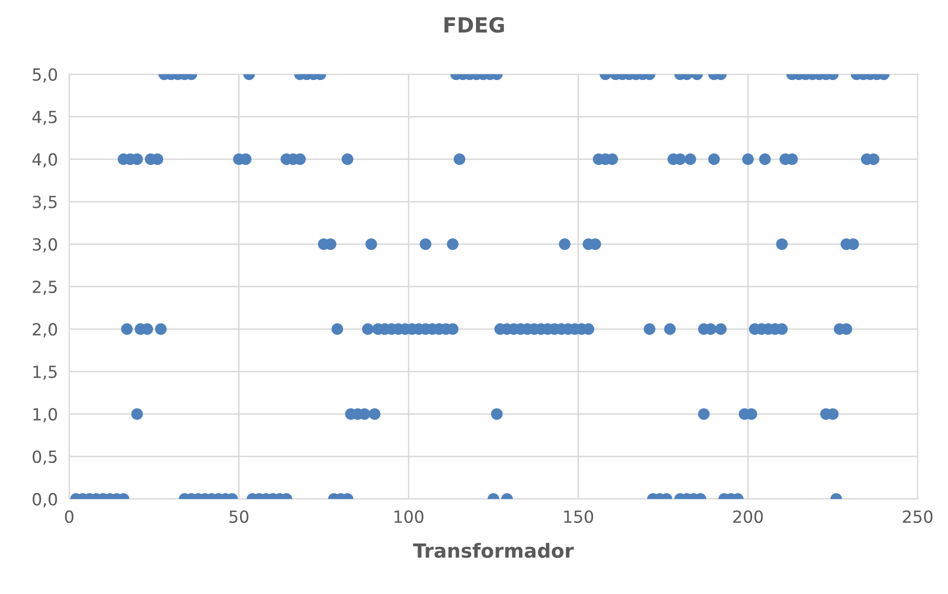 The width and height of the screenshot is (948, 594). I want to click on y-tick-label: 0,5, so click(44, 457).